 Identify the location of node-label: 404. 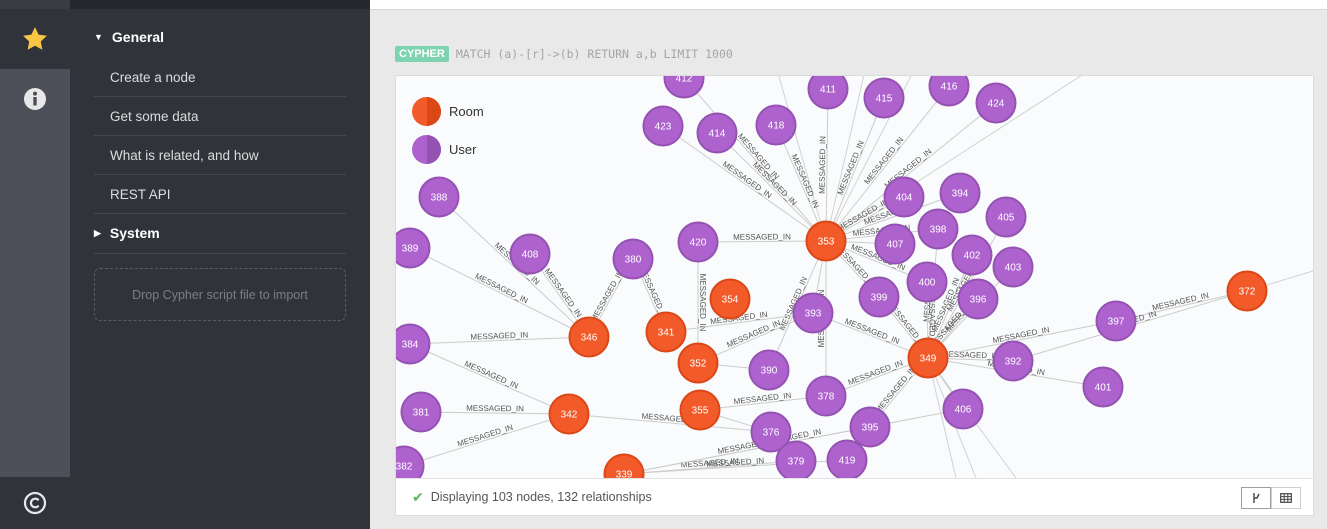
(904, 198).